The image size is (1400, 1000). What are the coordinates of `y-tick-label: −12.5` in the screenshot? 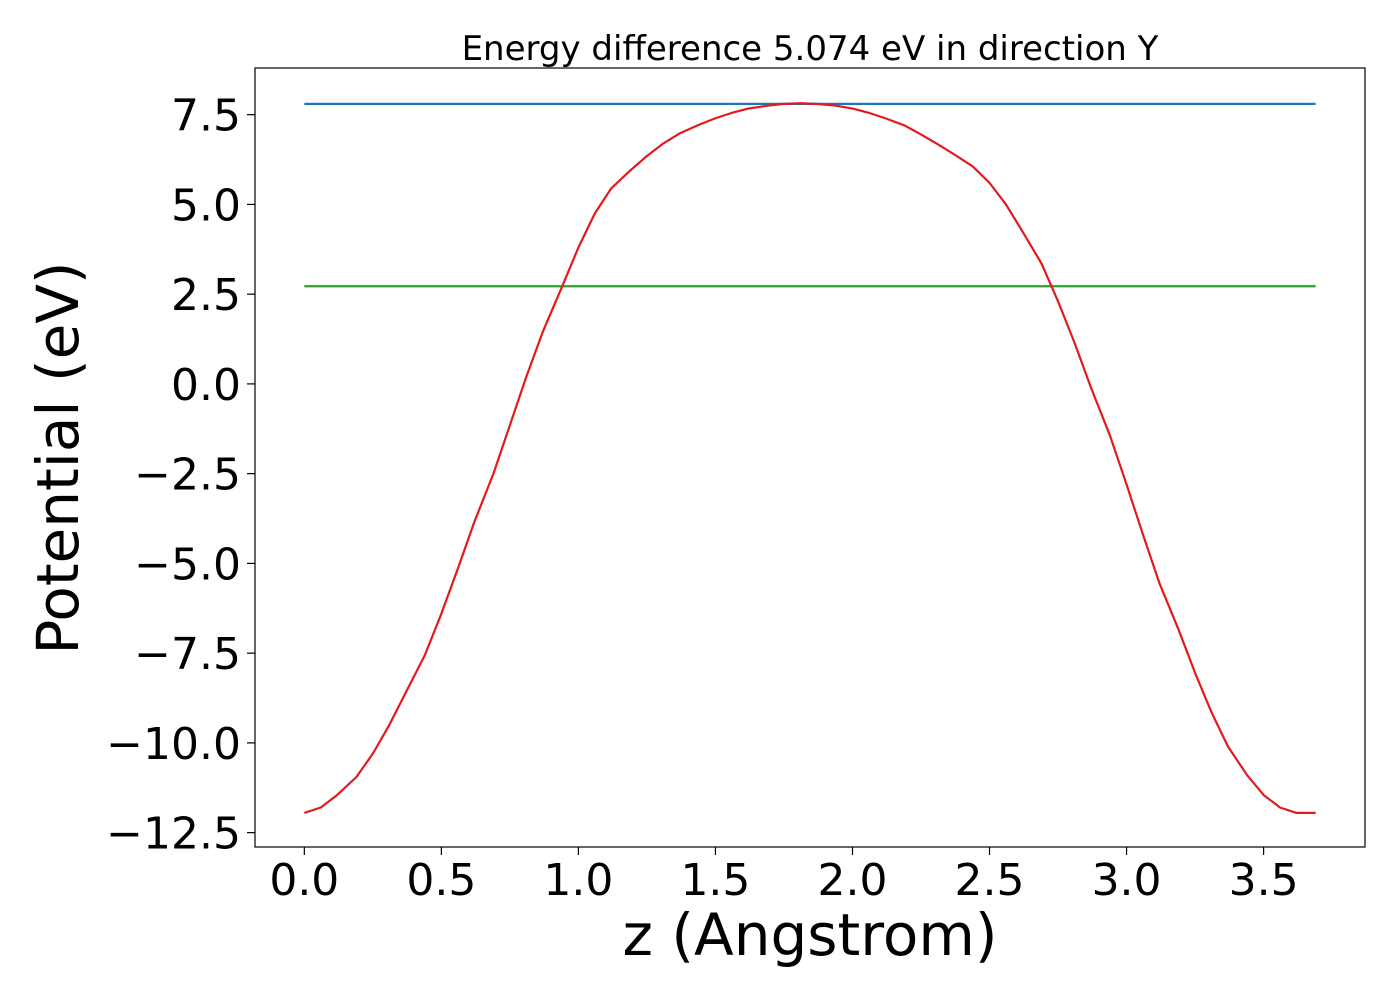 It's located at (173, 834).